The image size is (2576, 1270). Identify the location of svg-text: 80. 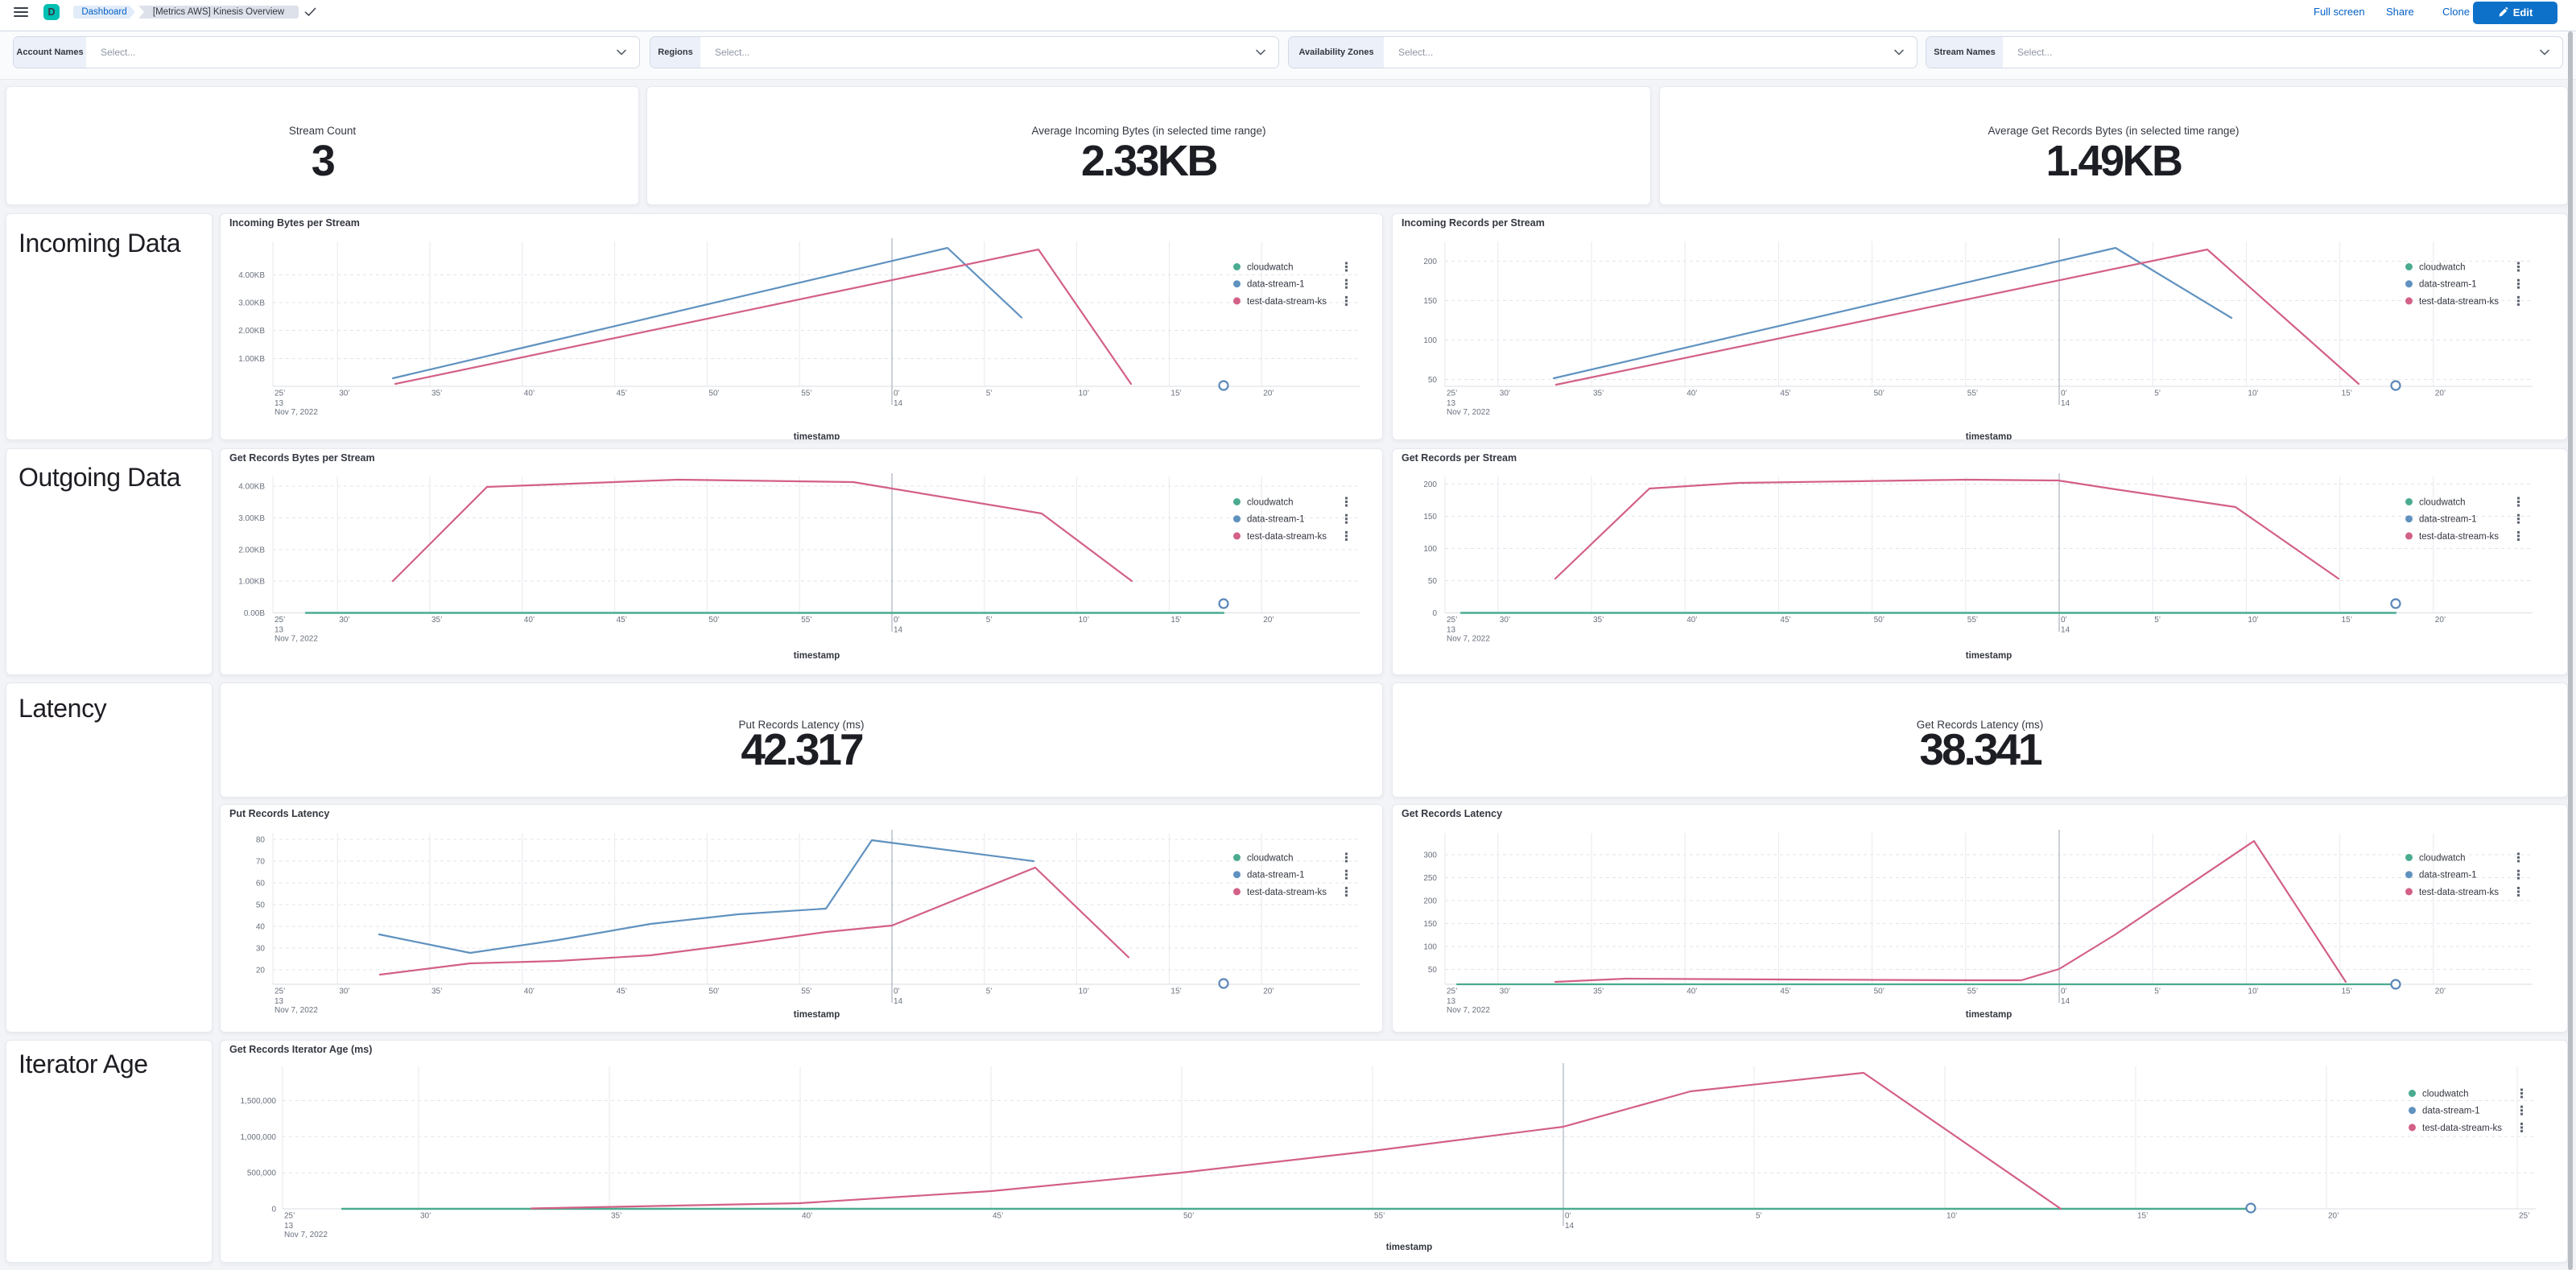
(261, 840).